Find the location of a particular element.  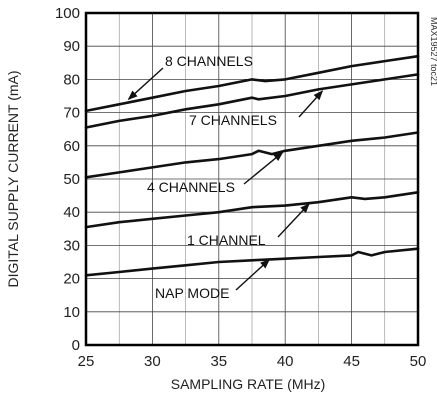

y-tick-label: 70 is located at coordinates (71, 113).